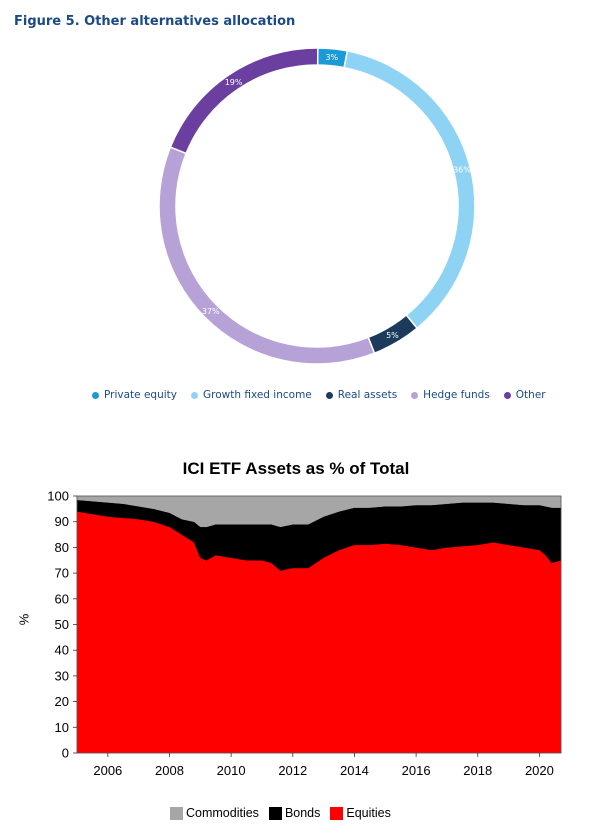  I want to click on legend-item: Equities, so click(360, 813).